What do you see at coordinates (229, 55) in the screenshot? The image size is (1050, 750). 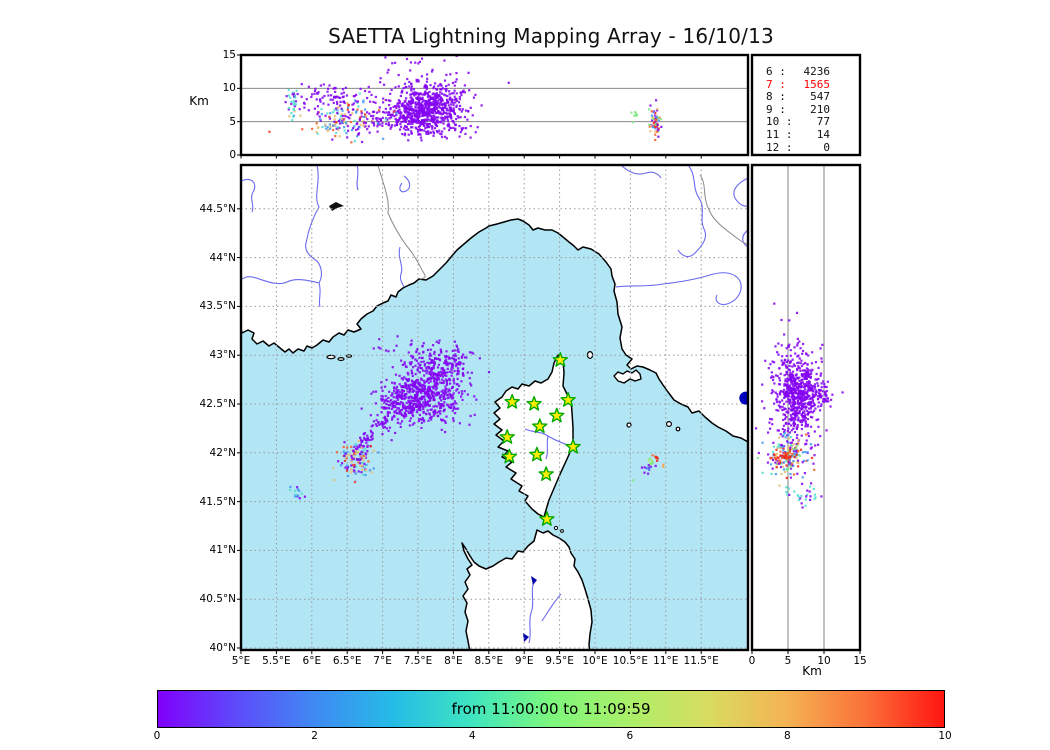 I see `altitude-tick-label: 15` at bounding box center [229, 55].